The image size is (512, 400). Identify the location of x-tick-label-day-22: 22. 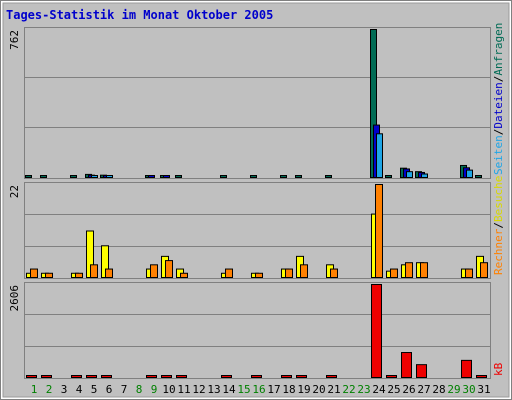
(348, 389).